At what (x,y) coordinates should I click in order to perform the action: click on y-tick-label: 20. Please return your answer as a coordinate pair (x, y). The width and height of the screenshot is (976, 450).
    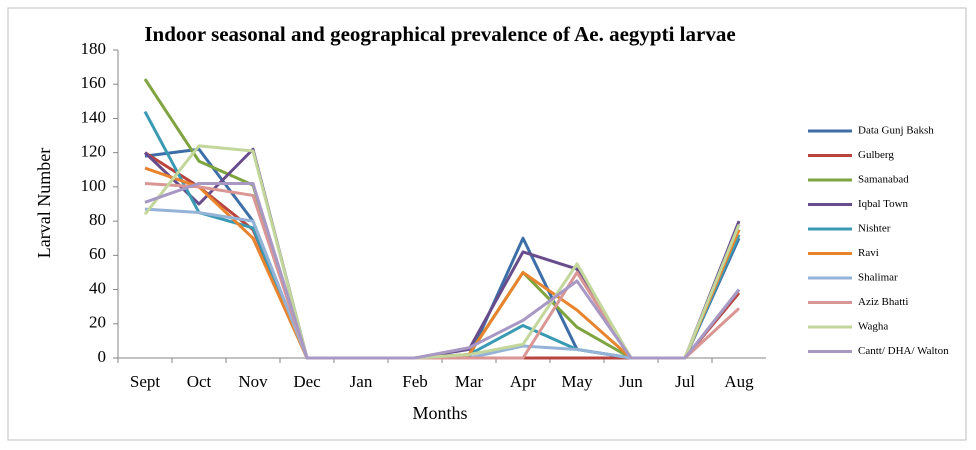
    Looking at the image, I should click on (97, 322).